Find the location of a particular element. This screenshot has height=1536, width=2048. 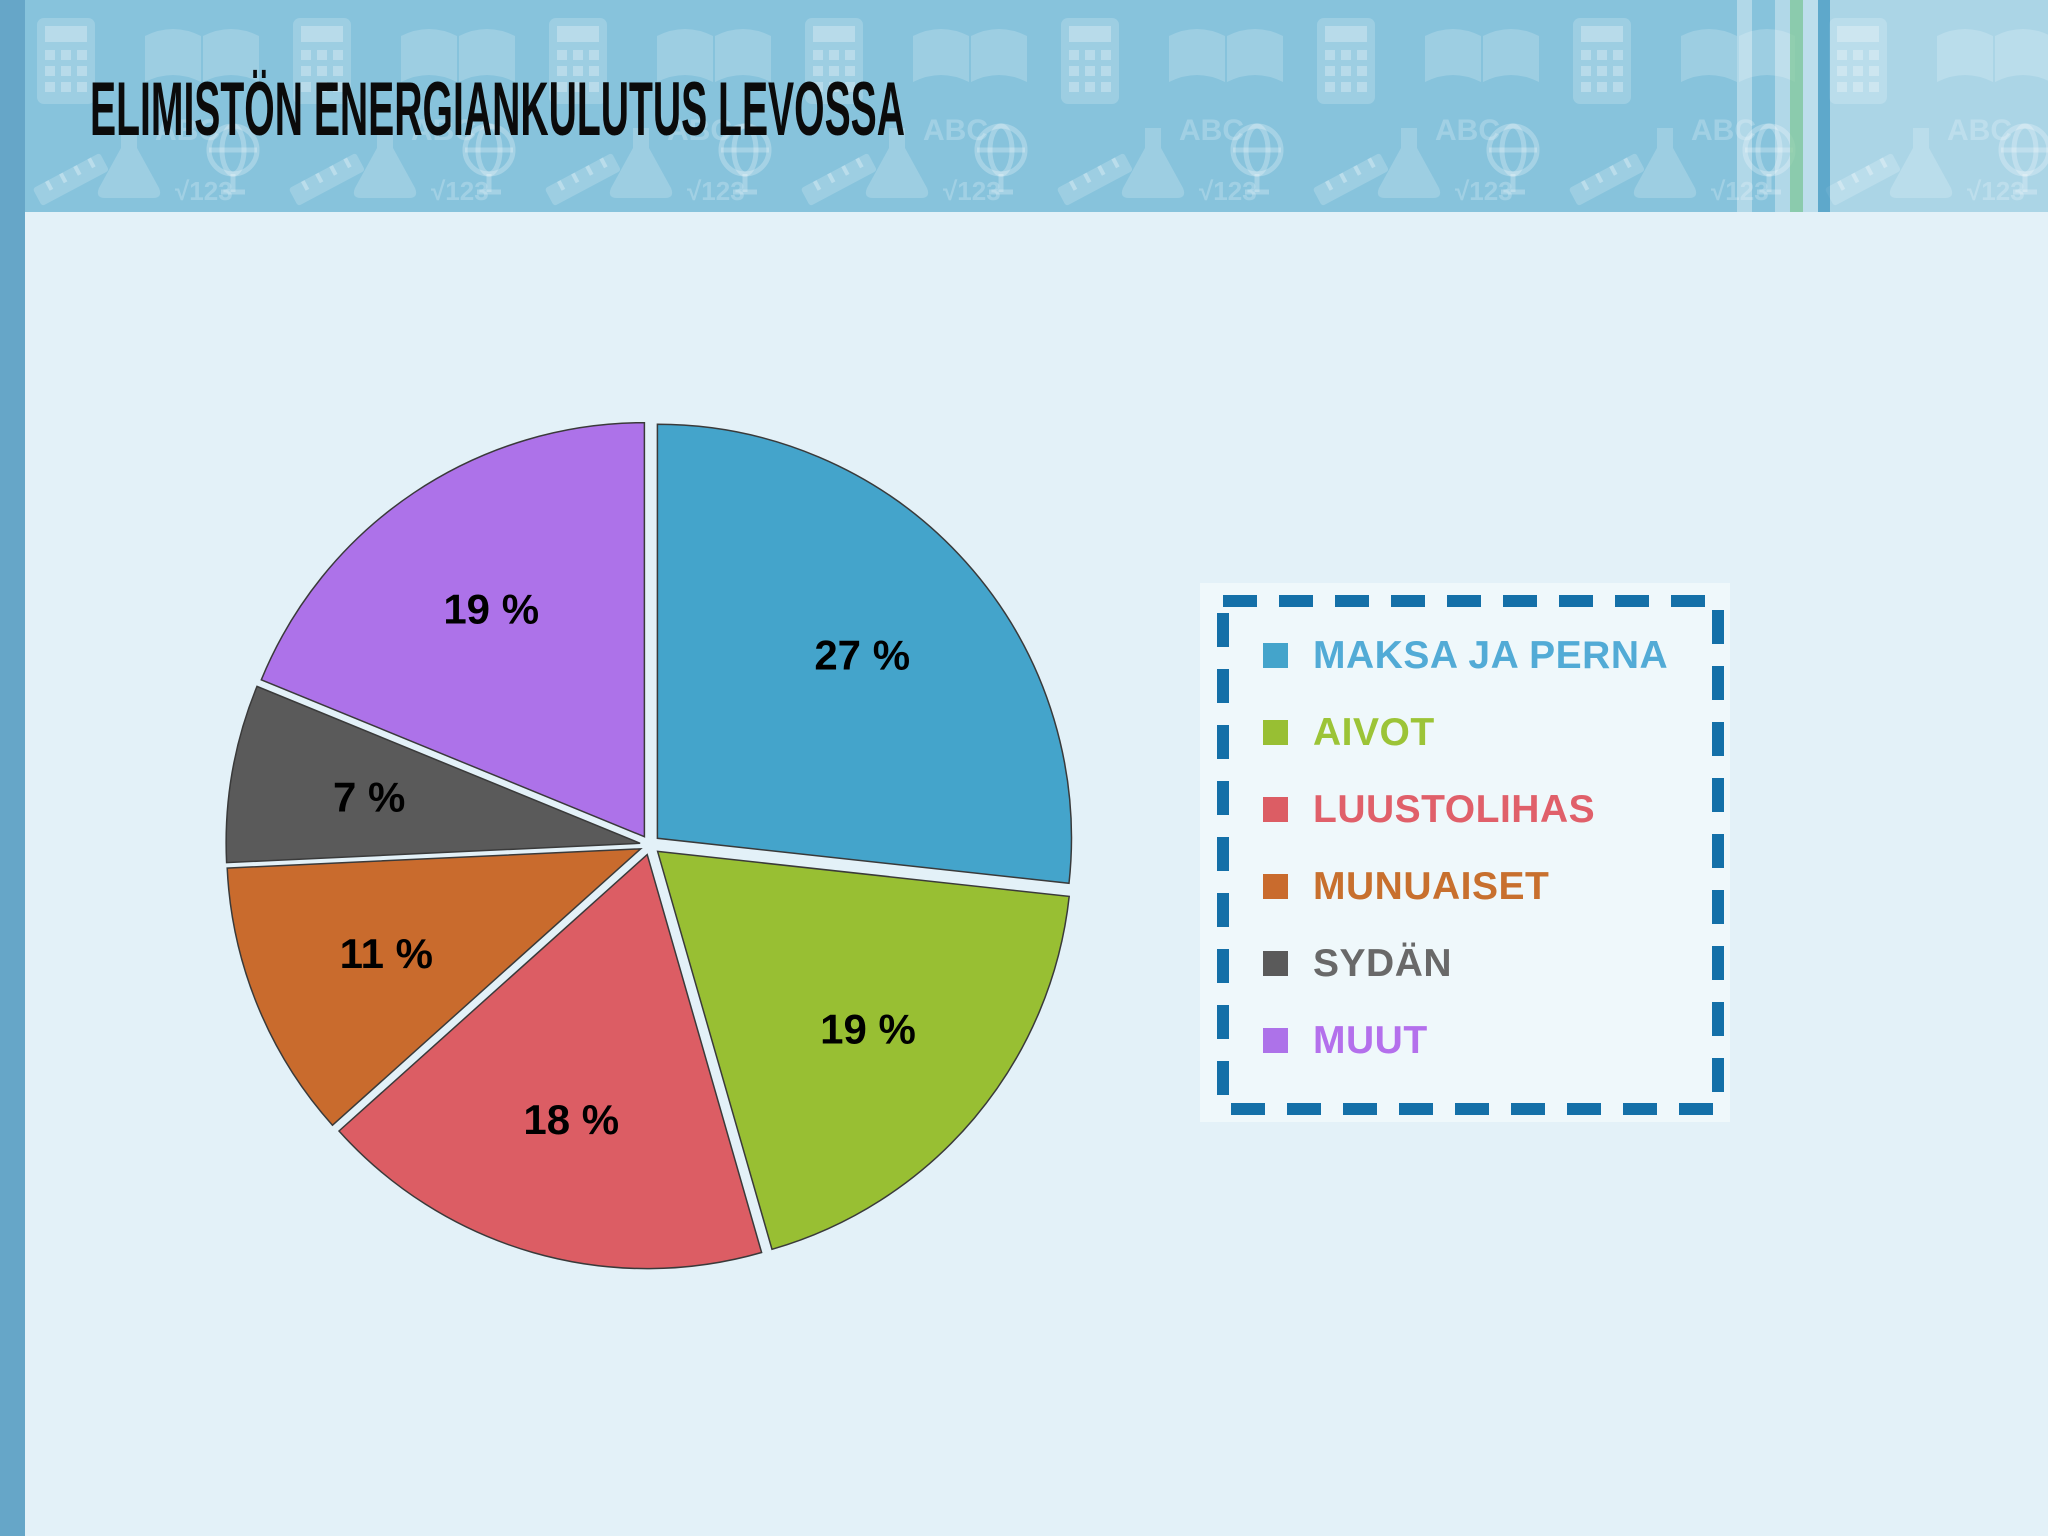

header-light-overlay is located at coordinates (1939, 106).